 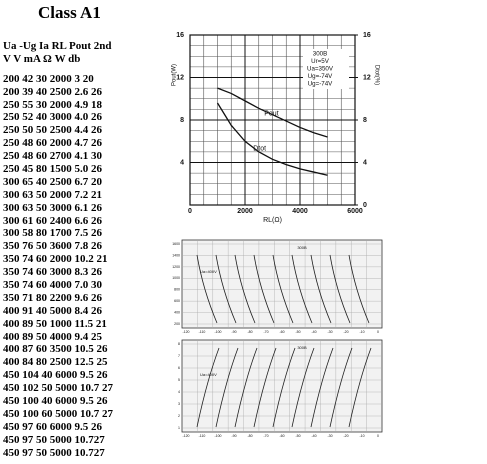 What do you see at coordinates (57, 46) in the screenshot?
I see `table-row: Ua -Ug Ia RL Pout 2nd` at bounding box center [57, 46].